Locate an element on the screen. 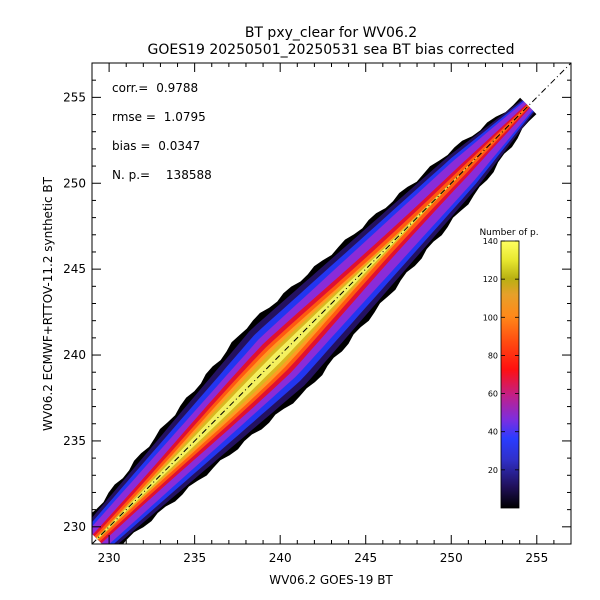  colorbar-title: Number of p. is located at coordinates (508, 233).